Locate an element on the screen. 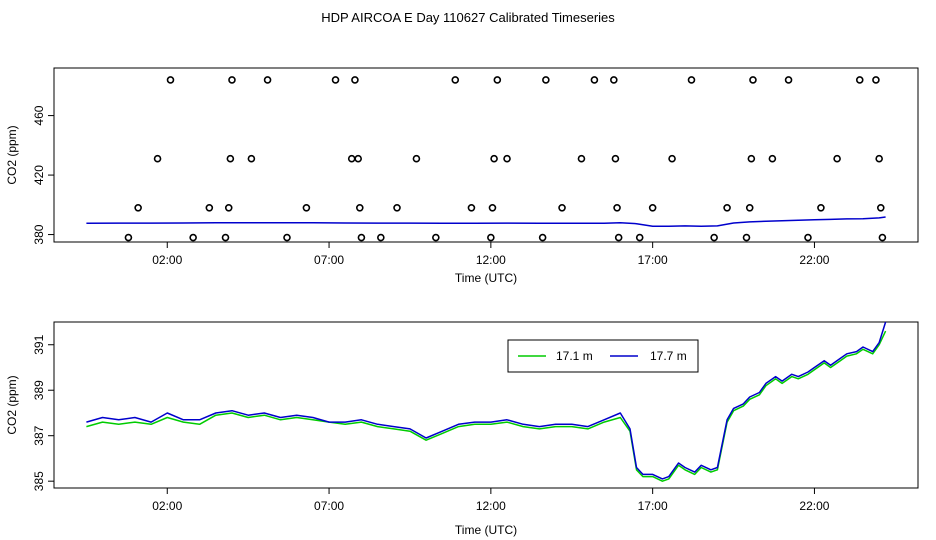 This screenshot has width=936, height=540. top-y-axis-label: CO2 (ppm) is located at coordinates (12, 154).